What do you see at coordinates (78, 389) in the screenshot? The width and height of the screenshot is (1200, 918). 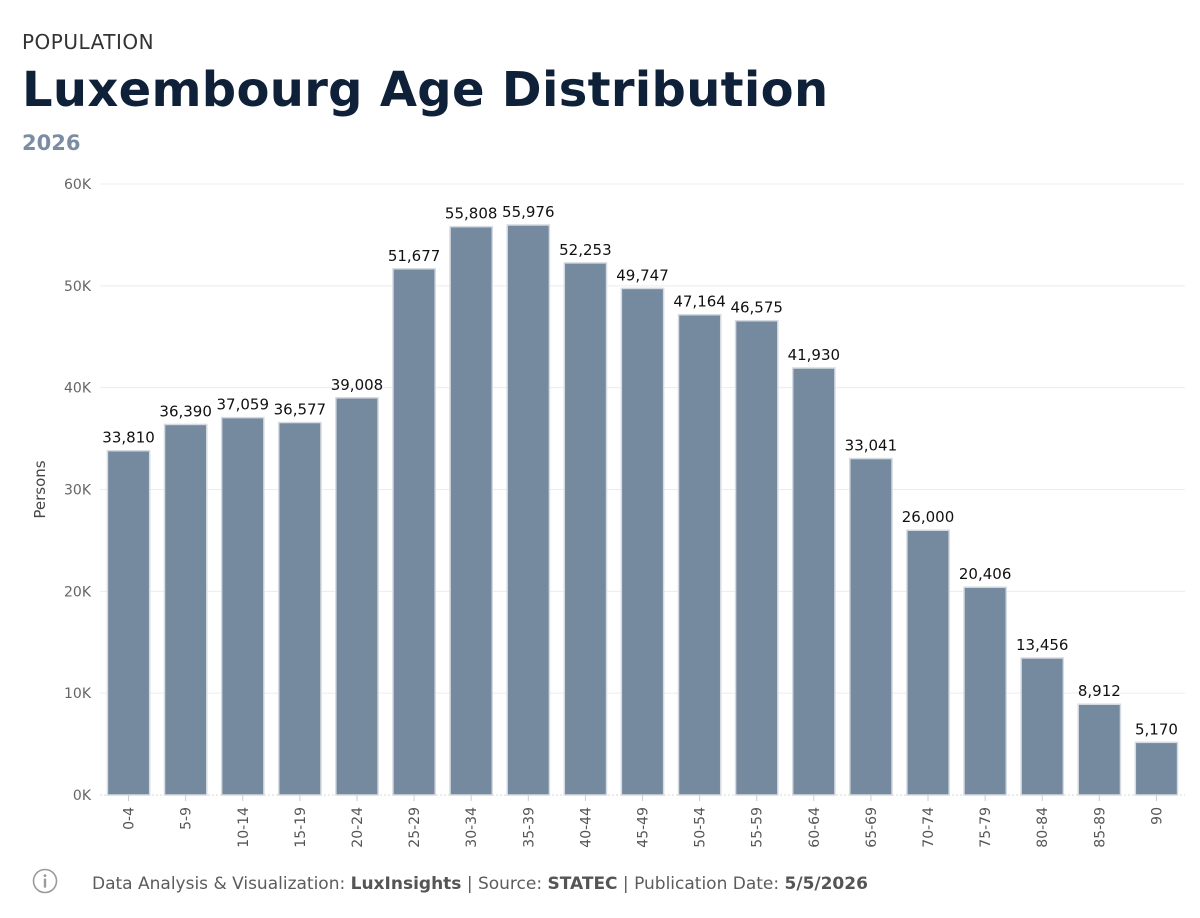 I see `y-tick-label: 40K` at bounding box center [78, 389].